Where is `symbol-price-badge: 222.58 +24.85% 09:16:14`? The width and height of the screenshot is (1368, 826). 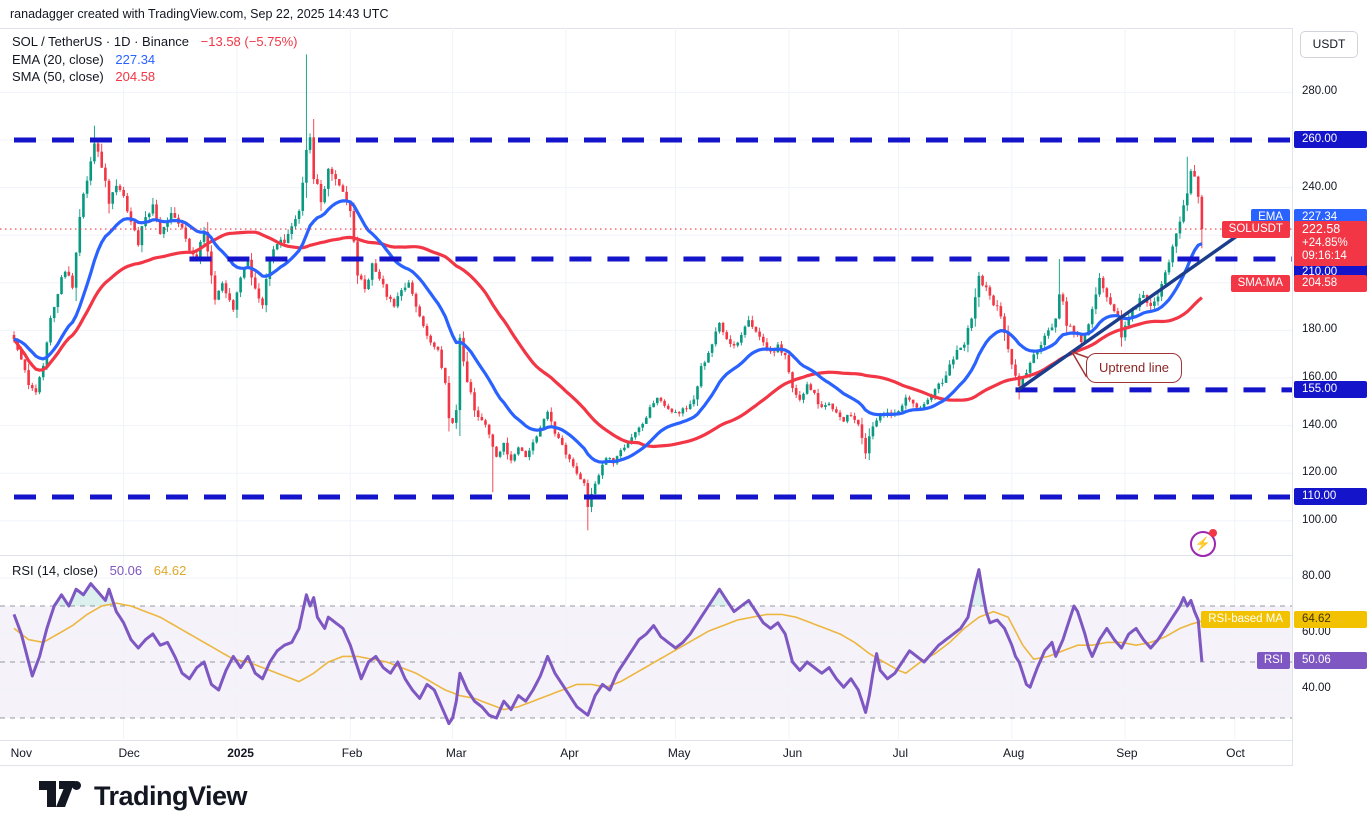 symbol-price-badge: 222.58 +24.85% 09:16:14 is located at coordinates (1330, 243).